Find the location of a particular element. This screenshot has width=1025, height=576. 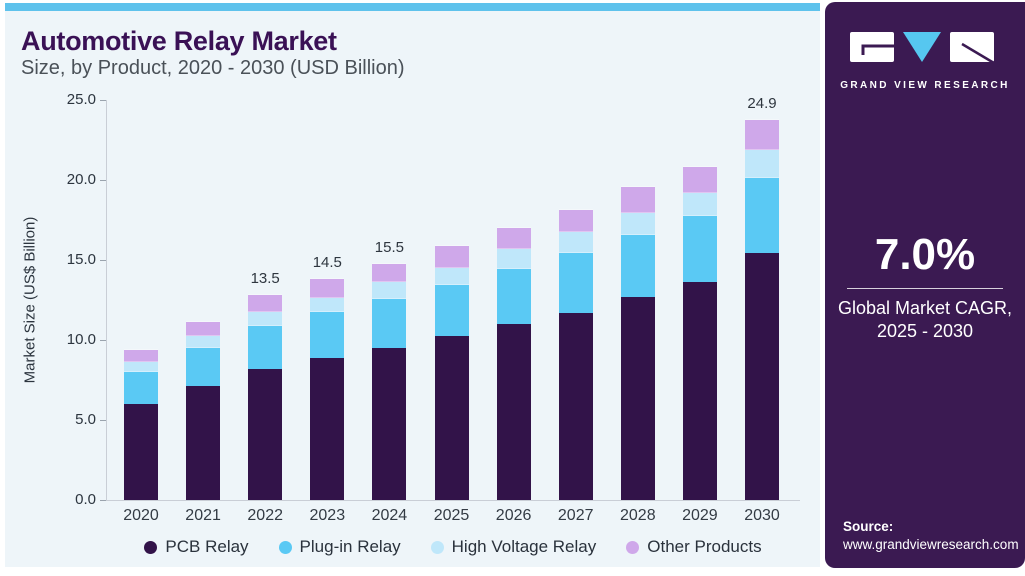

x-tick-label: 2023 is located at coordinates (327, 515).